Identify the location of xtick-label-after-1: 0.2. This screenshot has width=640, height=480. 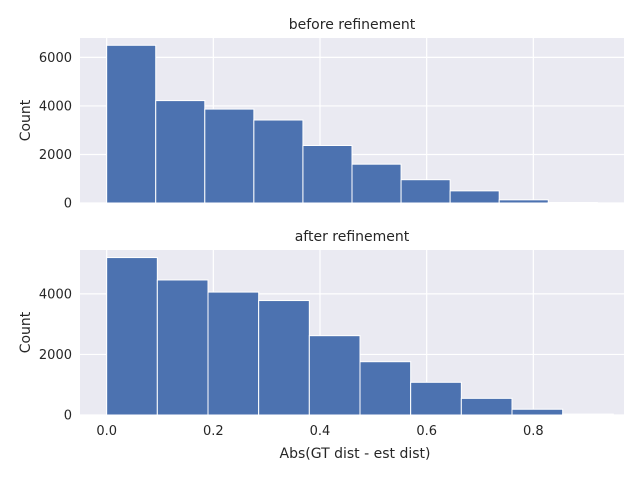
(213, 431).